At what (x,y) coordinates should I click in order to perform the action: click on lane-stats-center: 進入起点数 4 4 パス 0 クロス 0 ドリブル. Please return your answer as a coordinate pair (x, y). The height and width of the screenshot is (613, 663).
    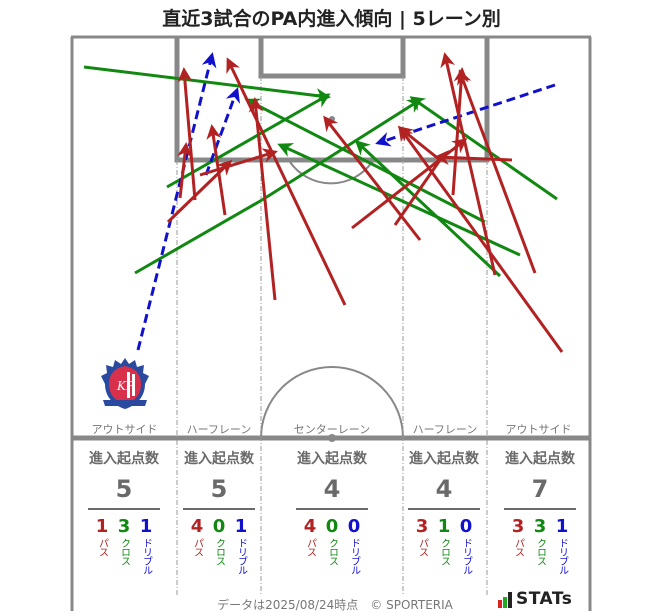
    Looking at the image, I should click on (332, 511).